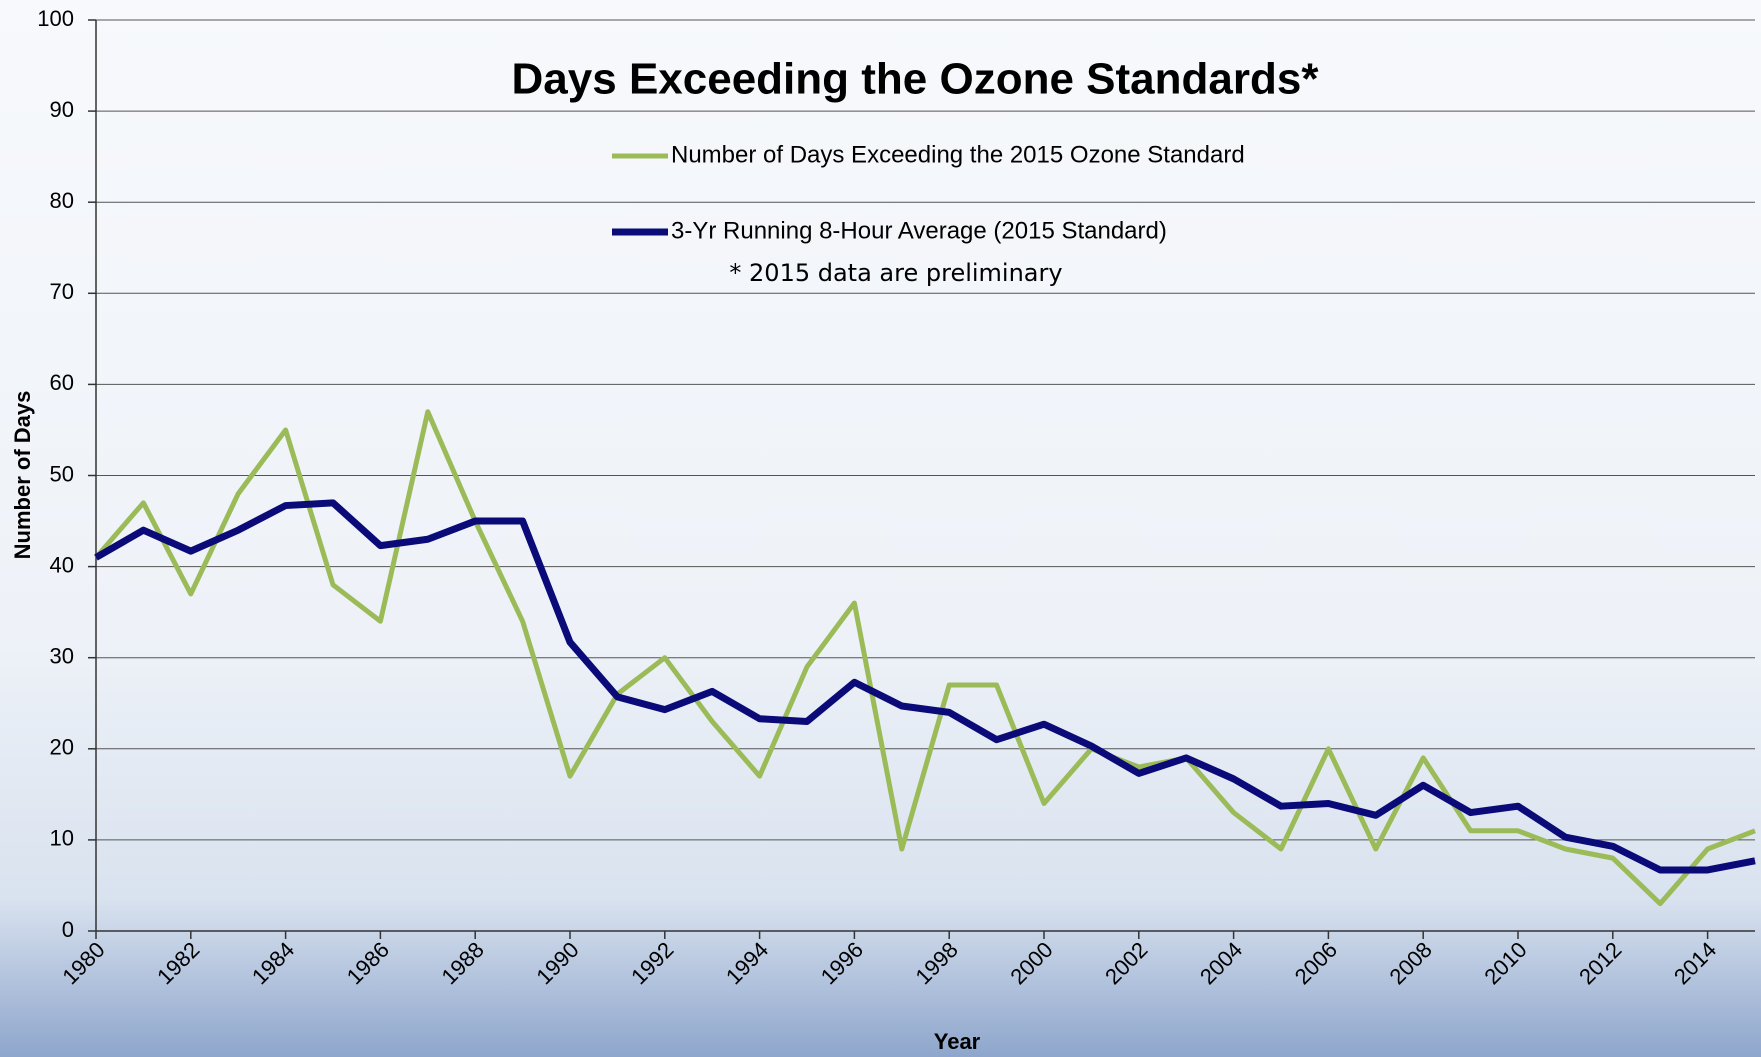  I want to click on y-tick-label: 100, so click(55, 18).